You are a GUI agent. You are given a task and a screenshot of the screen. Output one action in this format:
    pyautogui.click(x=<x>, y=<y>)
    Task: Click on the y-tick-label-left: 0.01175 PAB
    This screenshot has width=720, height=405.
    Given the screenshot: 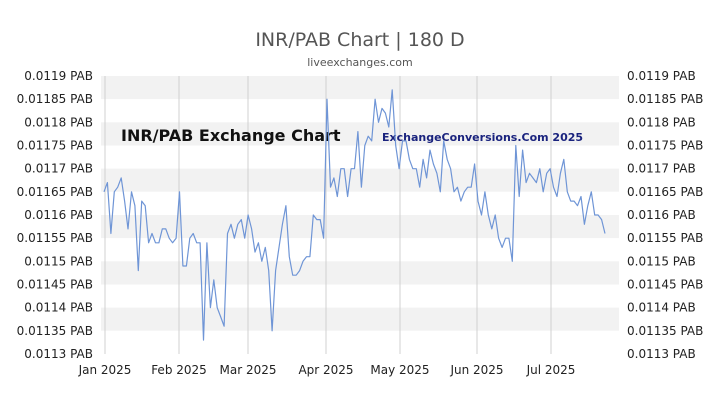 What is the action you would take?
    pyautogui.click(x=55, y=146)
    